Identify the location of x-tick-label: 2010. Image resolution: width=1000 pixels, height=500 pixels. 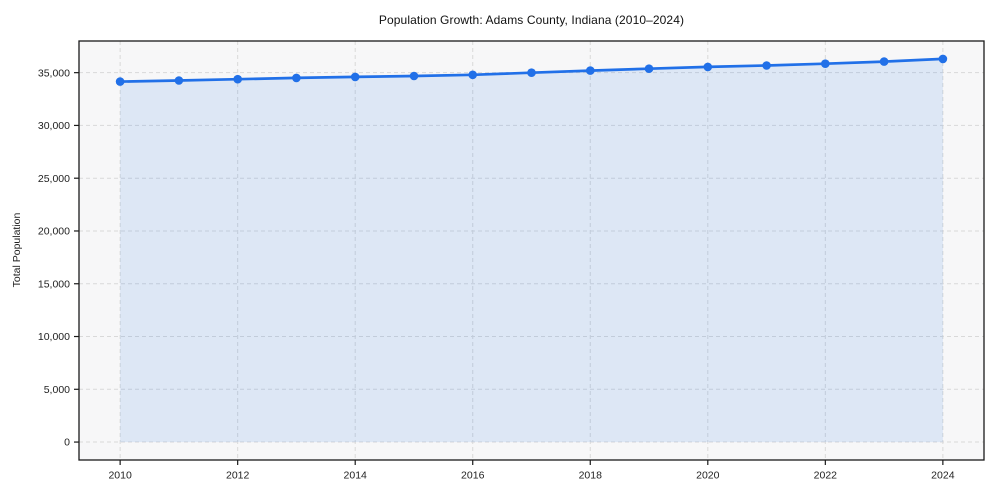
(120, 476).